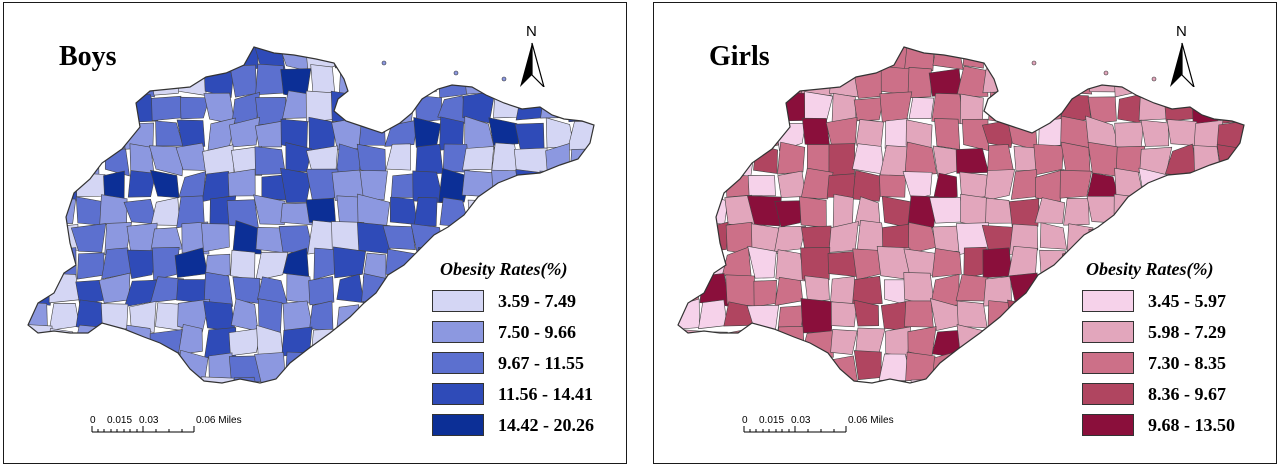  I want to click on girls-legend-title: Obesity Rates(%), so click(1150, 269).